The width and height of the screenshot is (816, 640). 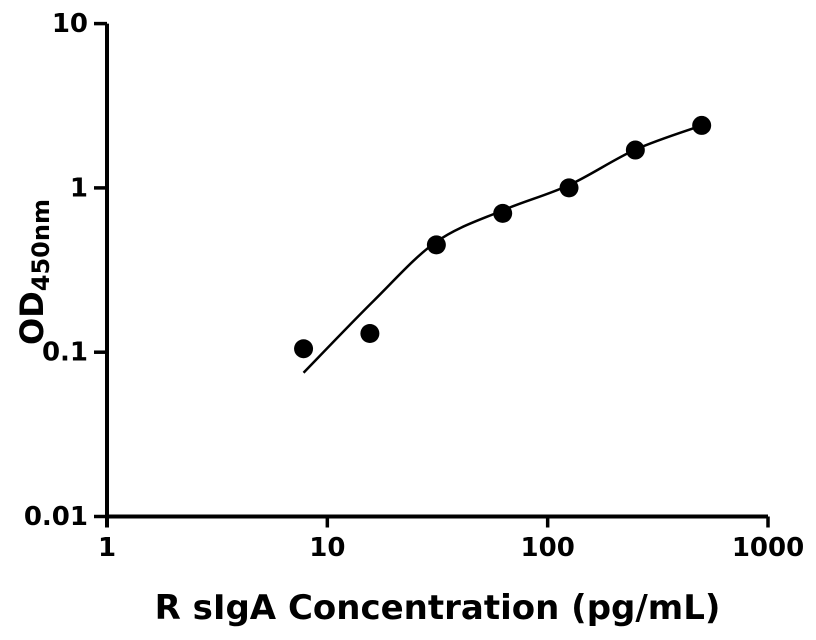 I want to click on y-axis-title-subscript: 450nm, so click(x=41, y=245).